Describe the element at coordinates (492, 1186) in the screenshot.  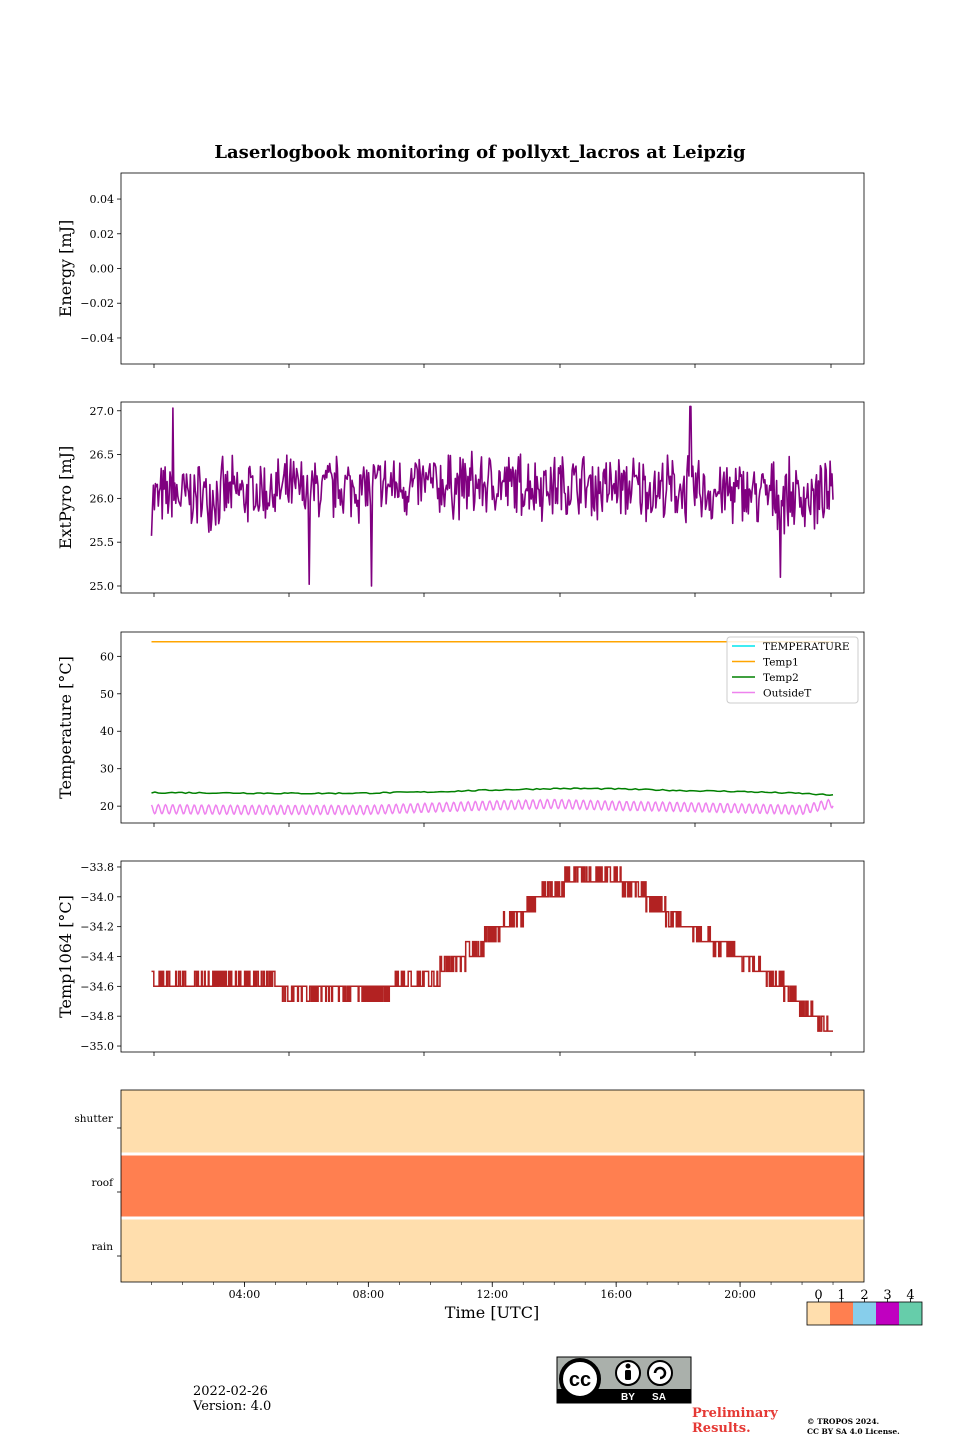
I see `status-row-roof` at that location.